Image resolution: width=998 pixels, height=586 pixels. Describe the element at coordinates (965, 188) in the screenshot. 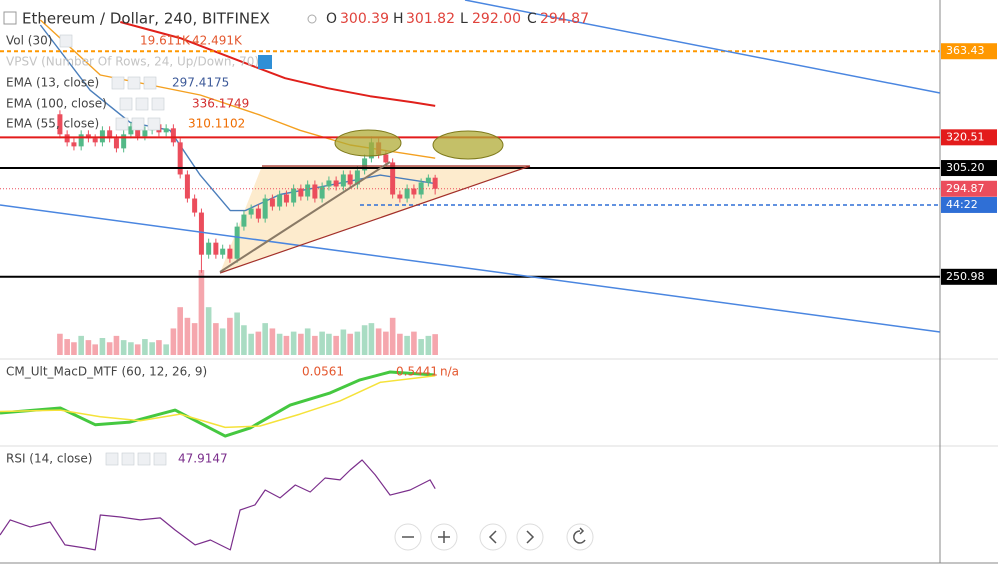

I see `price-label: 294.87` at that location.